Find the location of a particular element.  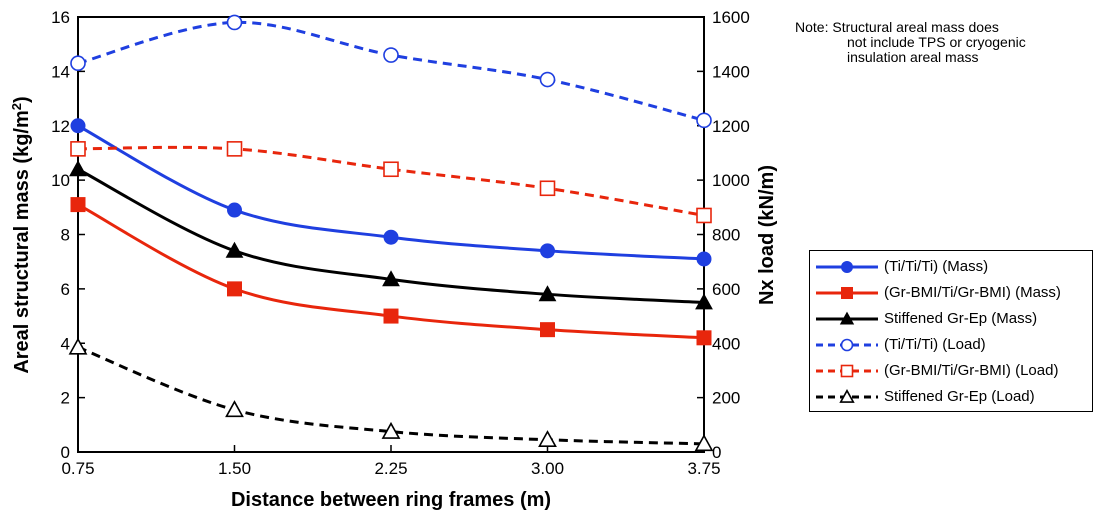

x-axis-title: Distance between ring frames (m) is located at coordinates (391, 500).